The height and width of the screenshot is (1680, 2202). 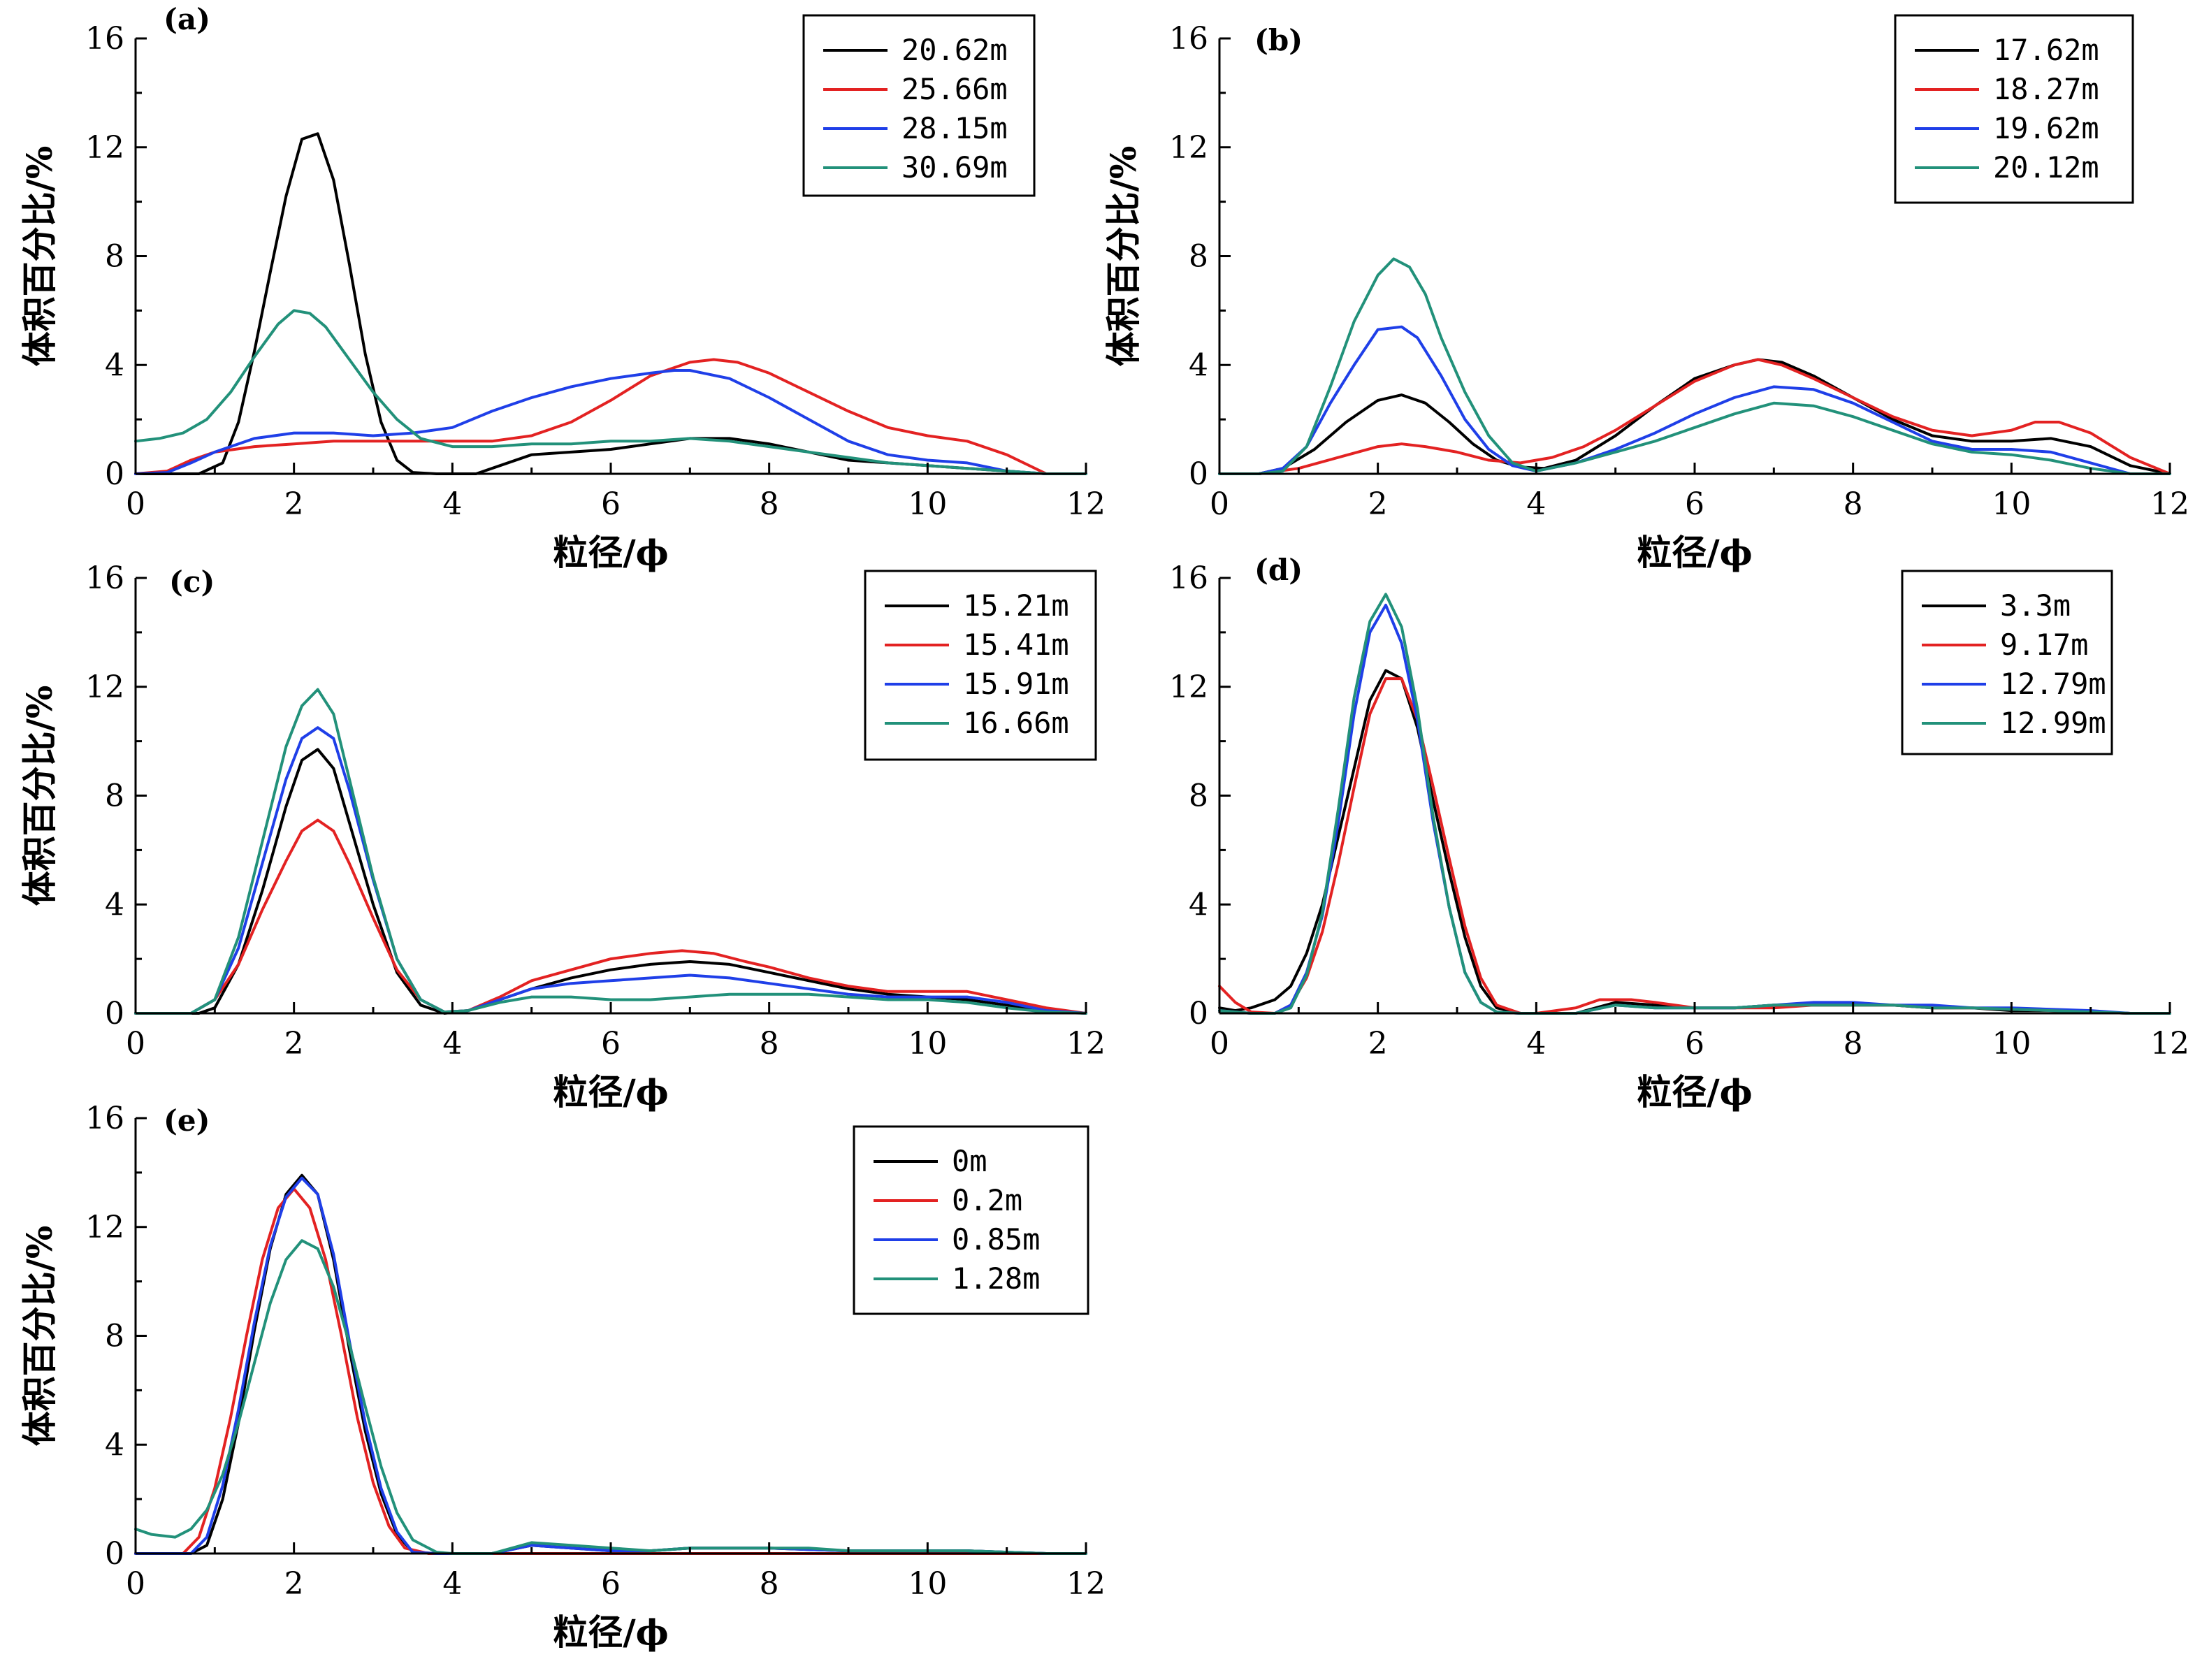 I want to click on series-line-15.91m, so click(x=610, y=870).